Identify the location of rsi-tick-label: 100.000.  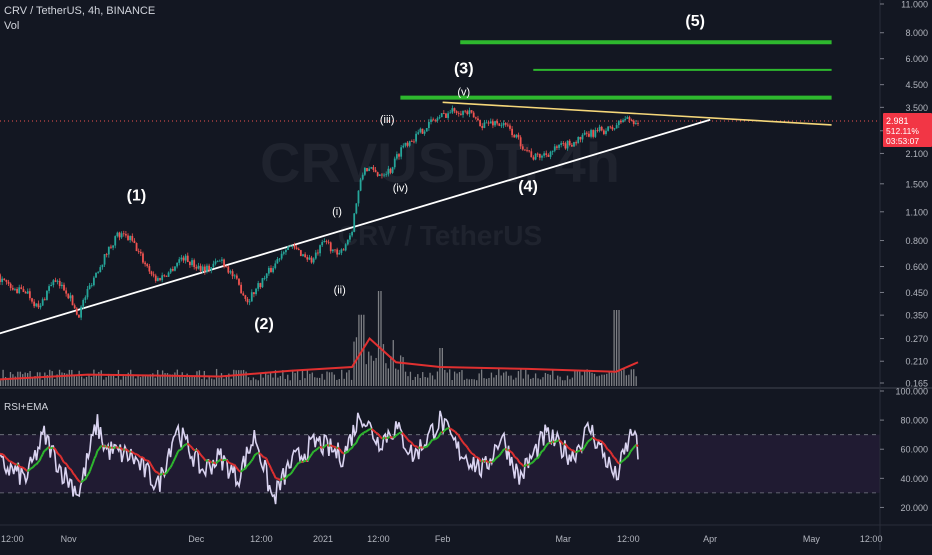
(911, 392).